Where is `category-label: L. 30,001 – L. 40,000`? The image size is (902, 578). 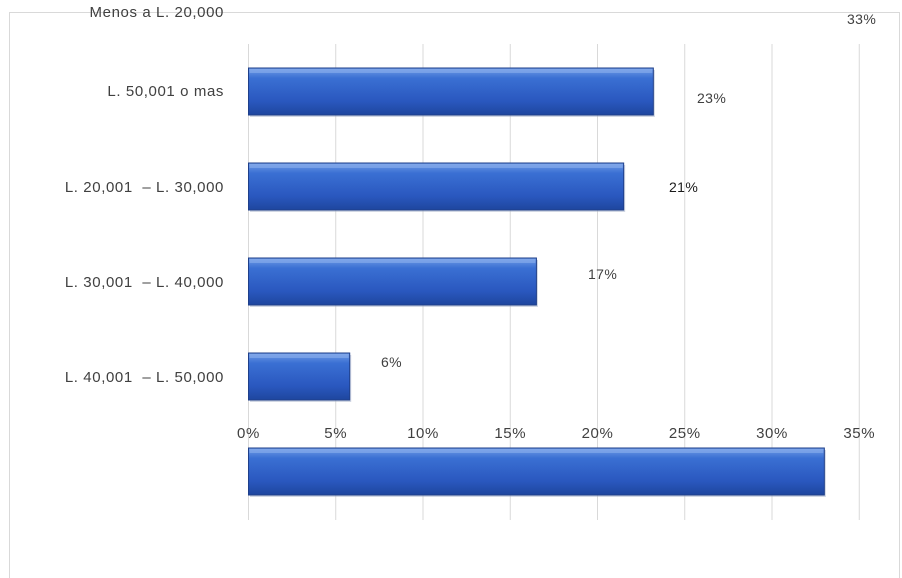
category-label: L. 30,001 – L. 40,000 is located at coordinates (144, 282).